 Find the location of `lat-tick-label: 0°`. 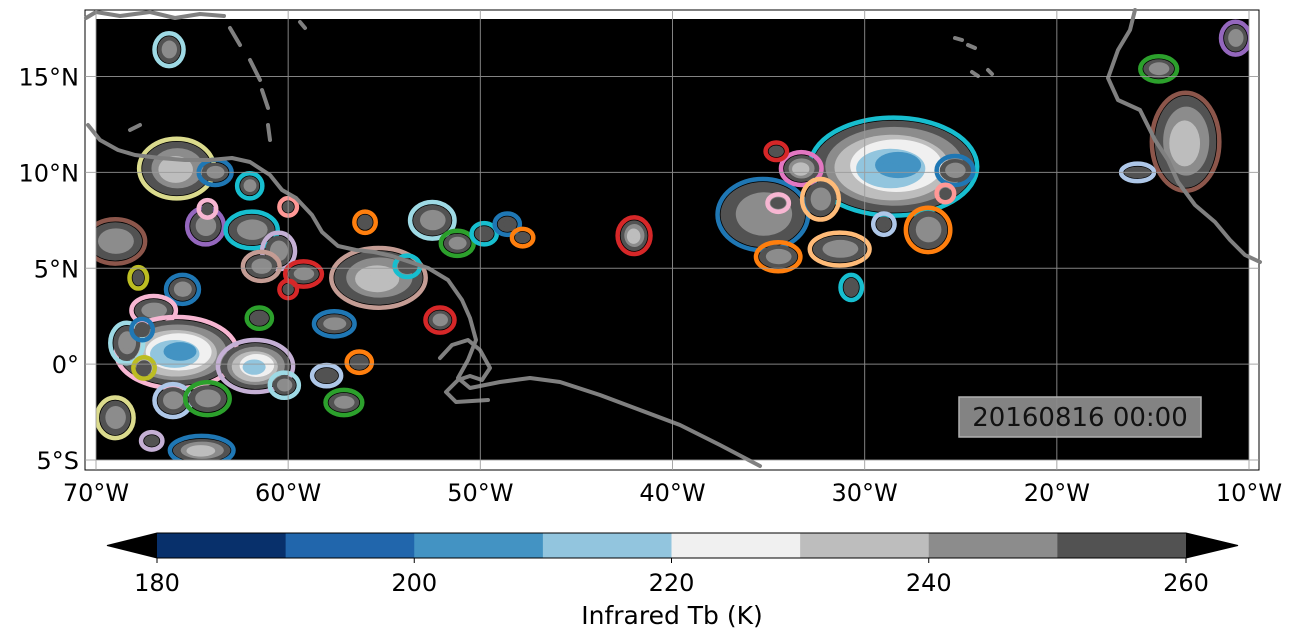

lat-tick-label: 0° is located at coordinates (65, 365).